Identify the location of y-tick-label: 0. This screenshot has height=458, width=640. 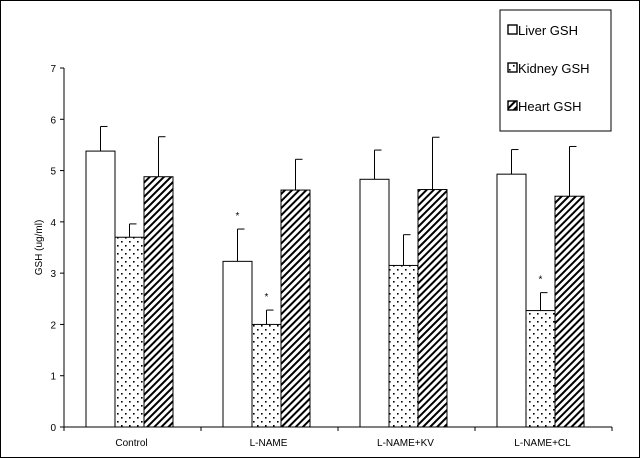
(53, 428).